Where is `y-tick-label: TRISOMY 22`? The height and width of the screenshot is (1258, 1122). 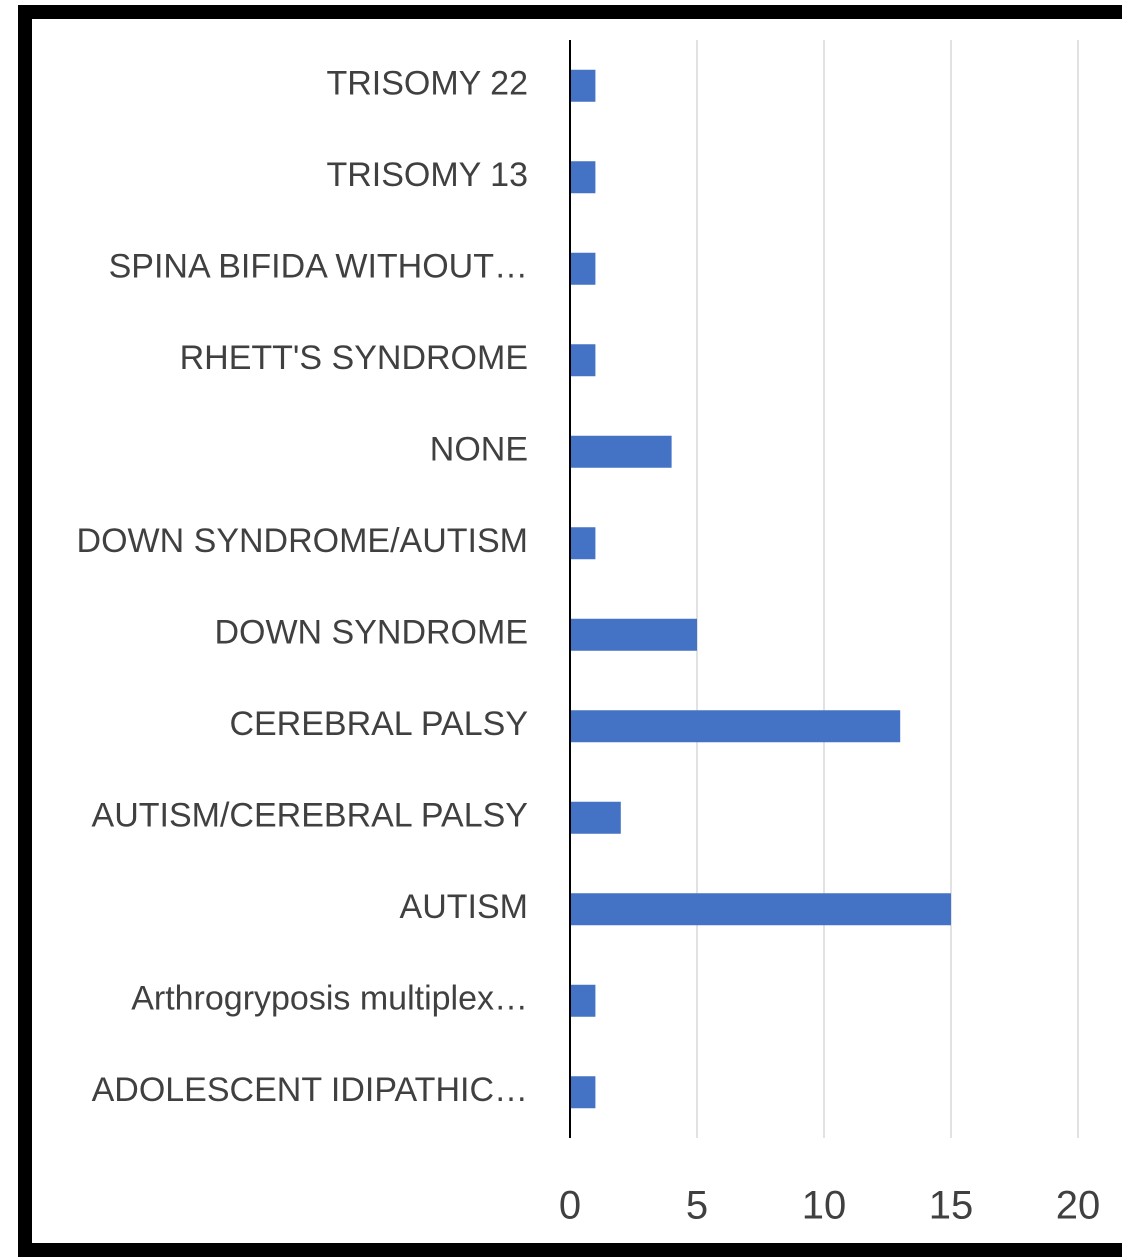
y-tick-label: TRISOMY 22 is located at coordinates (427, 84).